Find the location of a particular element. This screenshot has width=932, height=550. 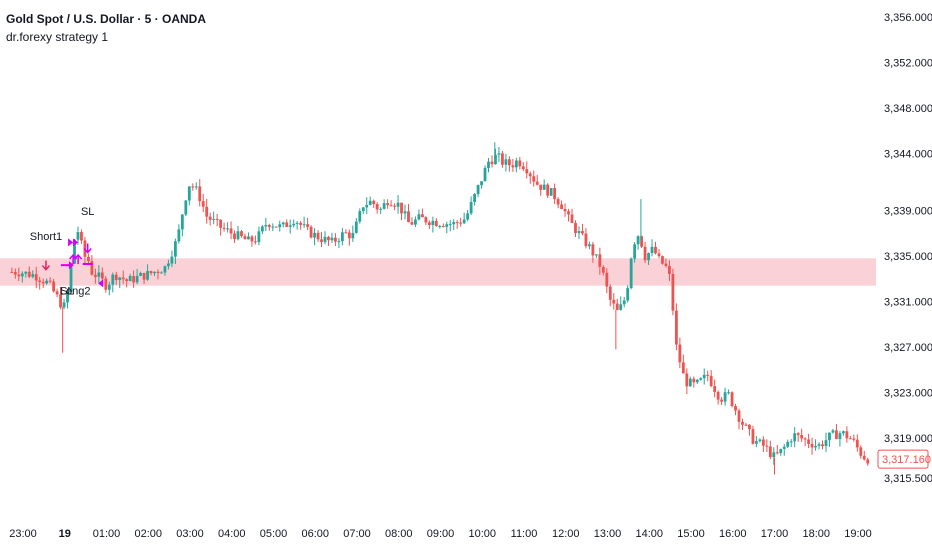

time-tick-label: 19:00 is located at coordinates (858, 534).